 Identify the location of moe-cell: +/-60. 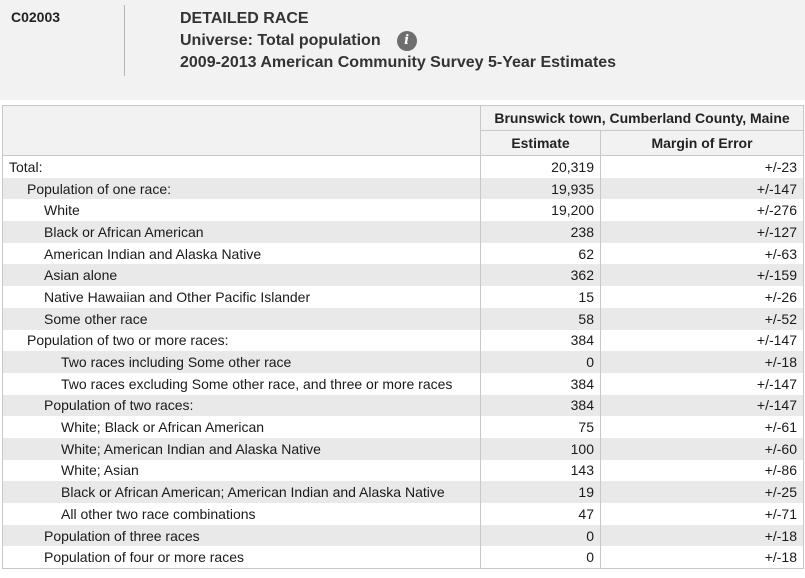
(702, 448).